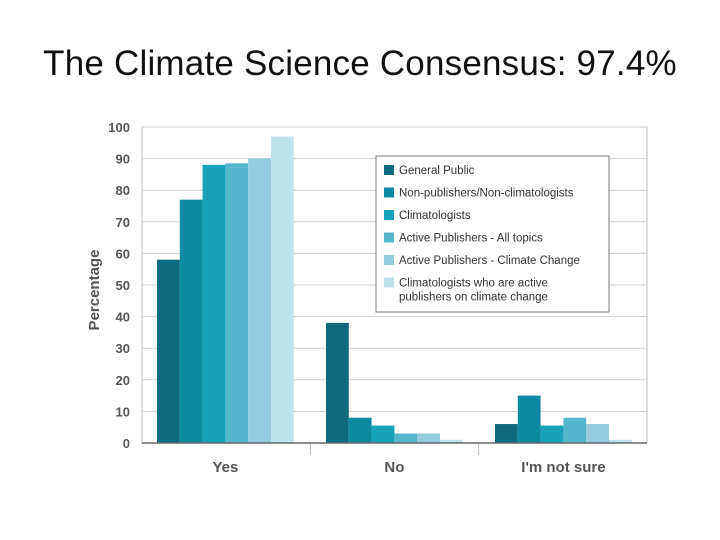  Describe the element at coordinates (394, 467) in the screenshot. I see `x-category-label: No` at that location.